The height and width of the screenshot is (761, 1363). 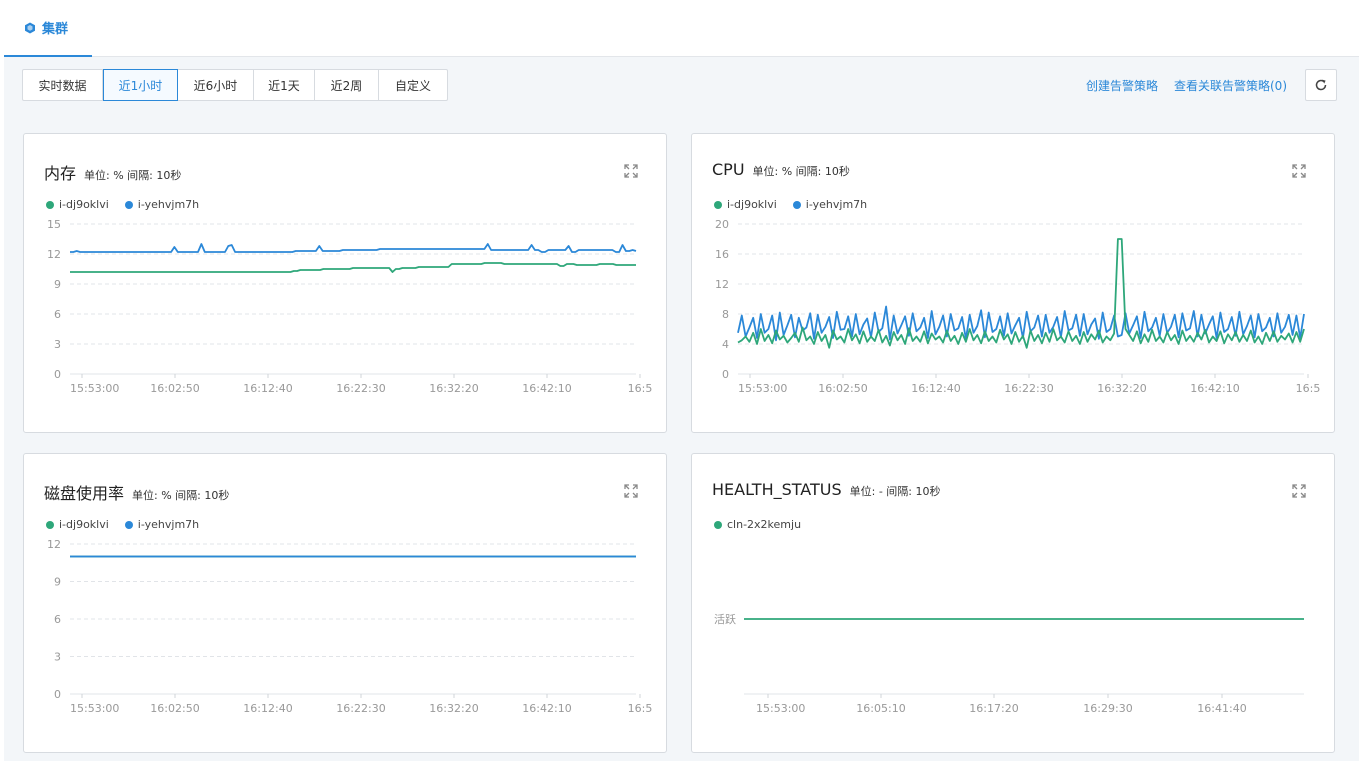 I want to click on range-realtime: 实时数据, so click(x=63, y=85).